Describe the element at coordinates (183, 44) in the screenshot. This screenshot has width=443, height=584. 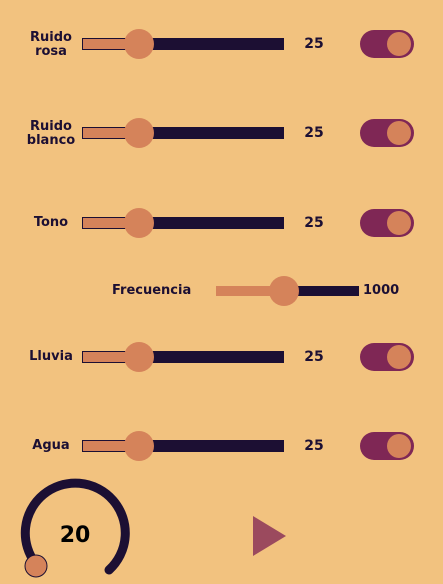
I see `volume-slider-ruido-rosa` at that location.